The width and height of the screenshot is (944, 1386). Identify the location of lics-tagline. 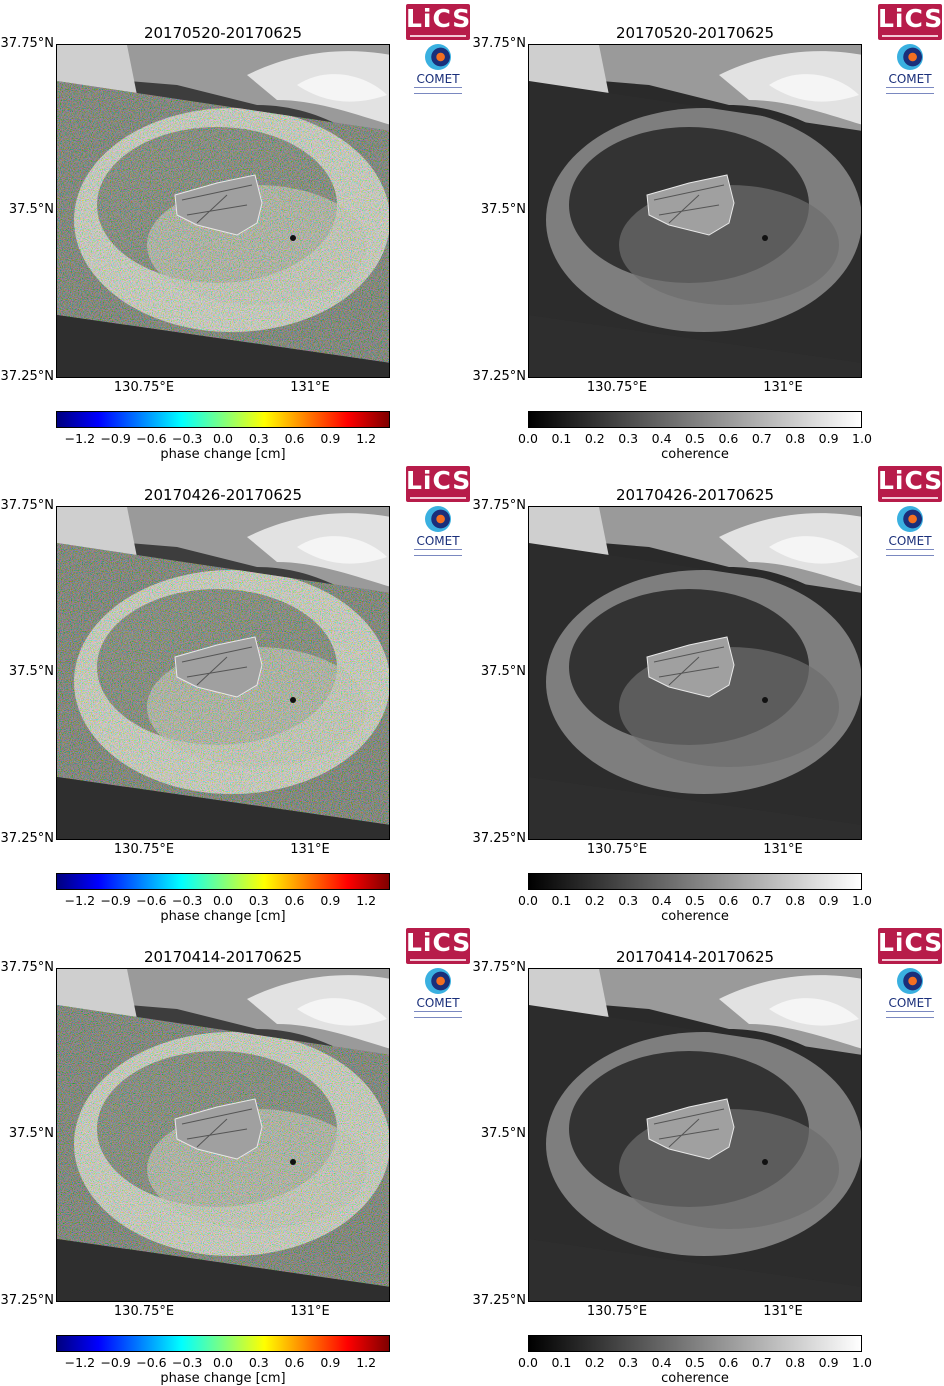
(910, 498).